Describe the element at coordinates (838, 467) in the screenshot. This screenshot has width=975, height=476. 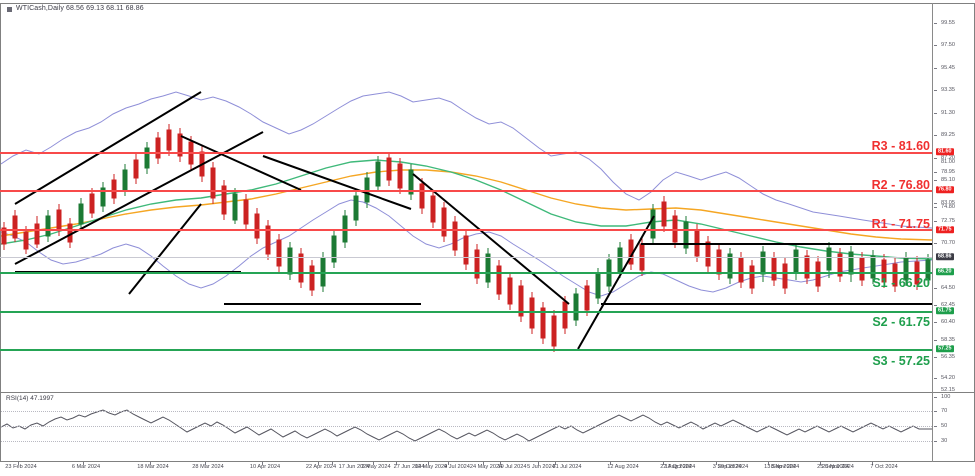
I see `x-axis-label: 20 Nov 2024` at that location.